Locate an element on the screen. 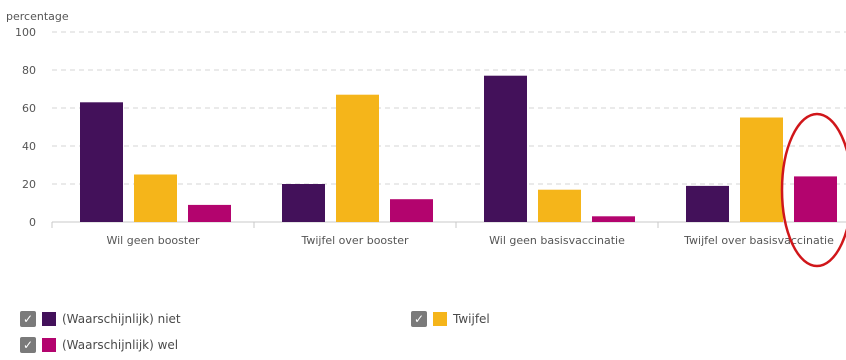 This screenshot has height=360, width=846. legend-label: (Waarschijnlijk) niet is located at coordinates (121, 319).